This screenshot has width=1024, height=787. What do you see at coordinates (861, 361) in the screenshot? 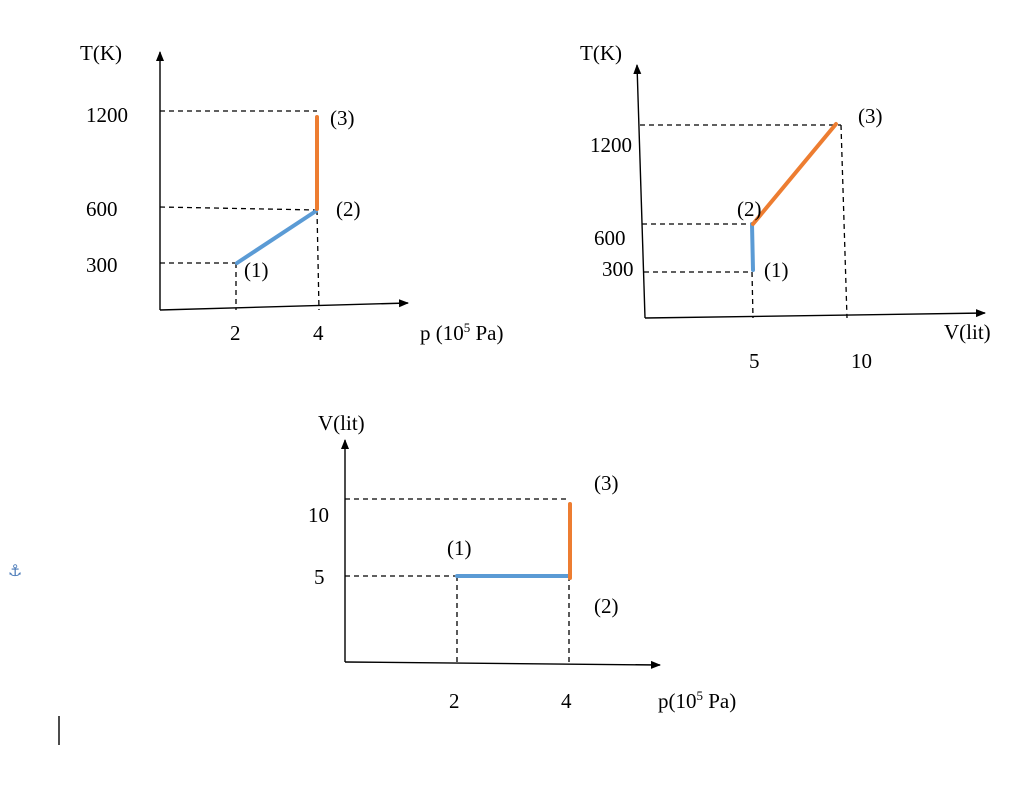
I see `x-tick-label: 10` at bounding box center [861, 361].